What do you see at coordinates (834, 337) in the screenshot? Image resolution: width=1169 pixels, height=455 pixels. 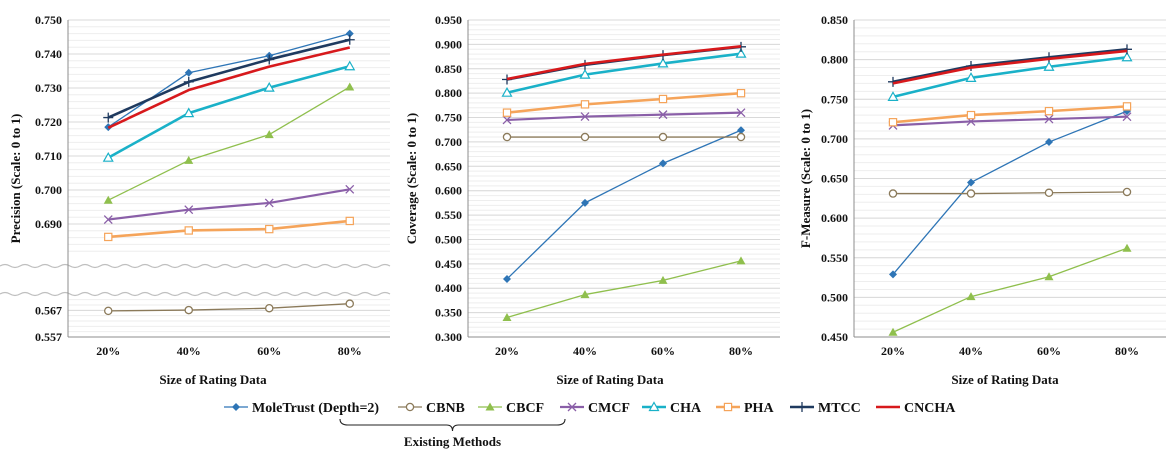 I see `y-tick-label: 0.450` at bounding box center [834, 337].